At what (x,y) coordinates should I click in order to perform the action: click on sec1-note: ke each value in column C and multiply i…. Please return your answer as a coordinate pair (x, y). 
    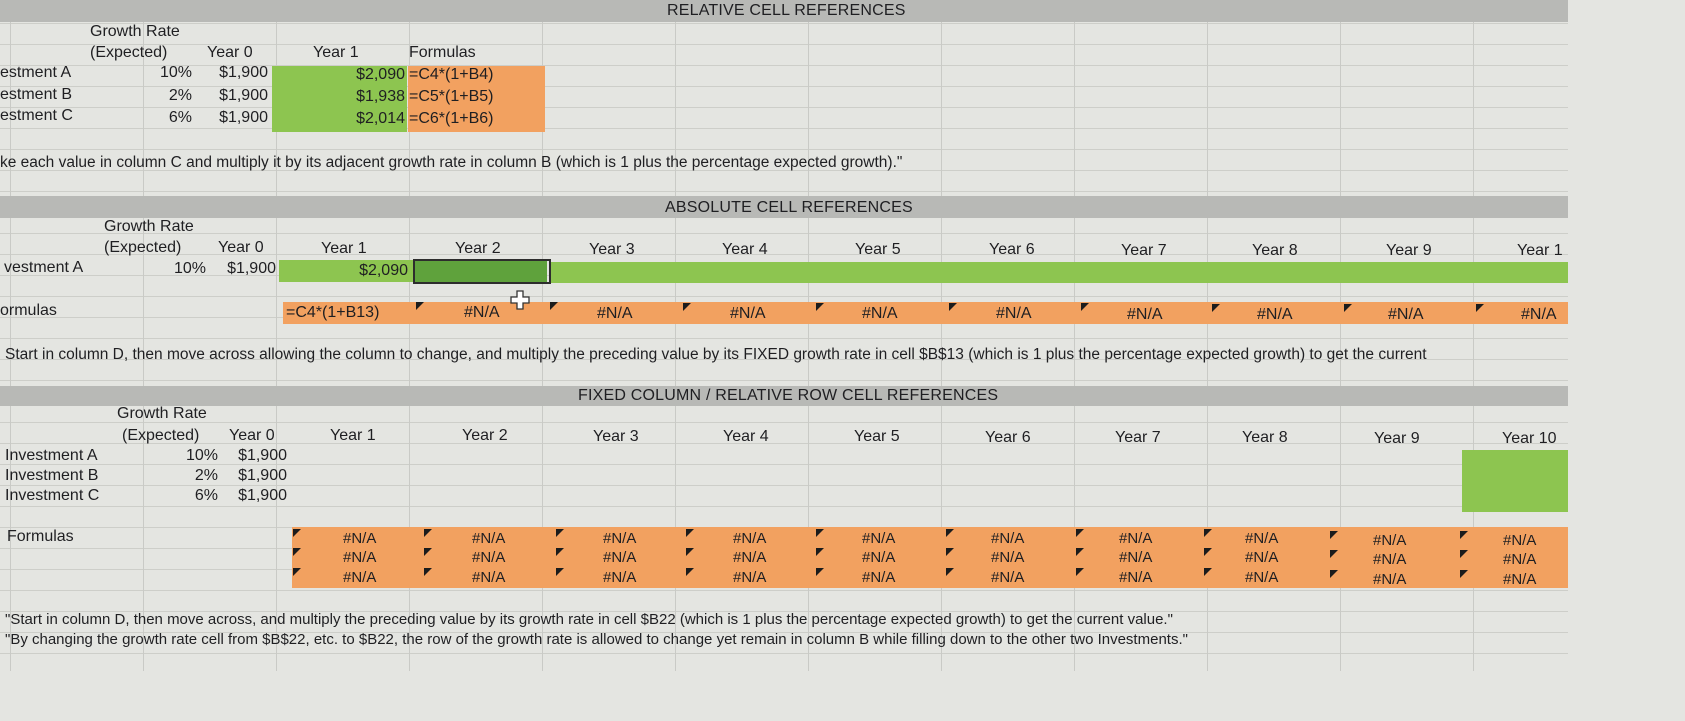
    Looking at the image, I should click on (451, 162).